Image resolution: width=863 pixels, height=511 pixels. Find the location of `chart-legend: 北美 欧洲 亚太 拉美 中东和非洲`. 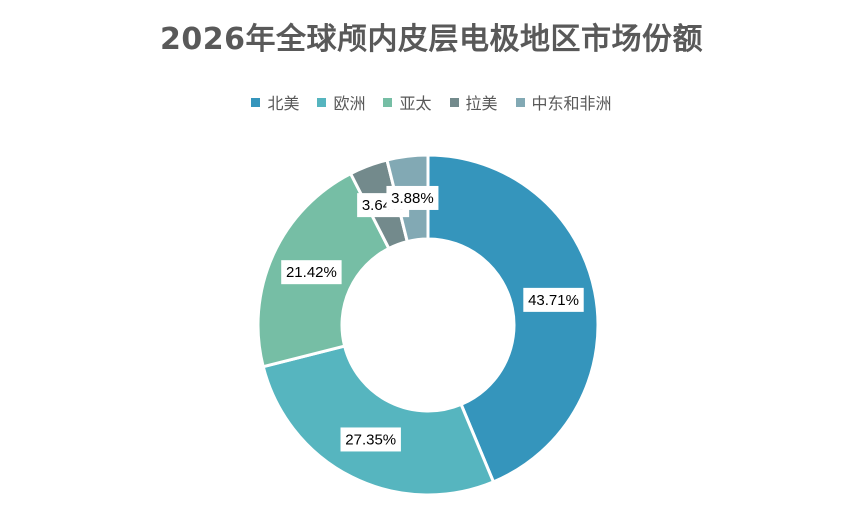

chart-legend: 北美 欧洲 亚太 拉美 中东和非洲 is located at coordinates (431, 102).